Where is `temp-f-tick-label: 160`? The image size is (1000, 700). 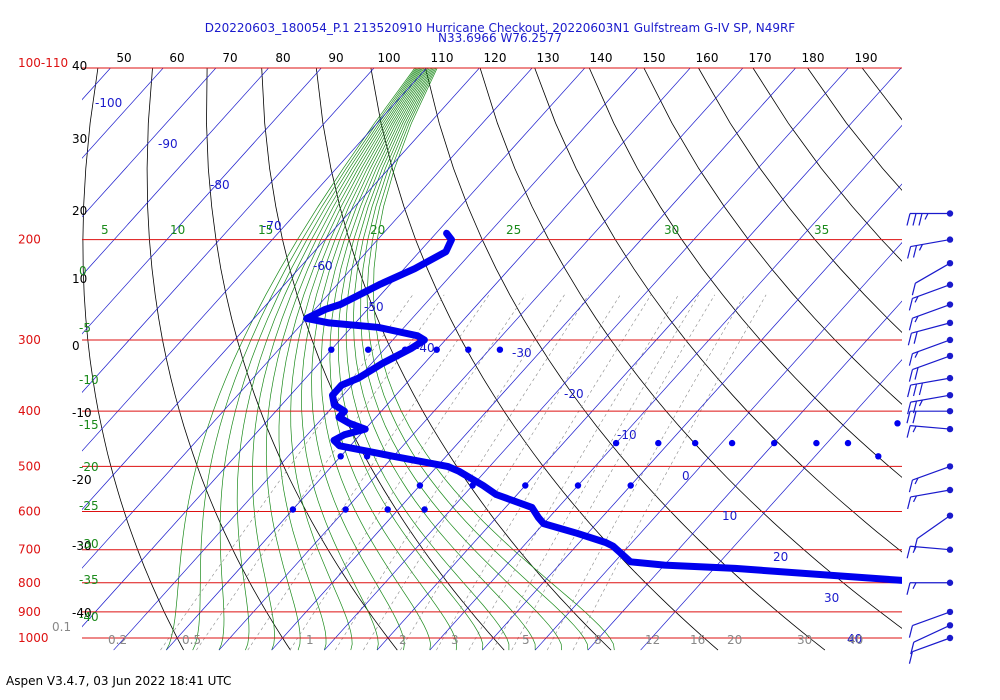 temp-f-tick-label: 160 is located at coordinates (707, 58).